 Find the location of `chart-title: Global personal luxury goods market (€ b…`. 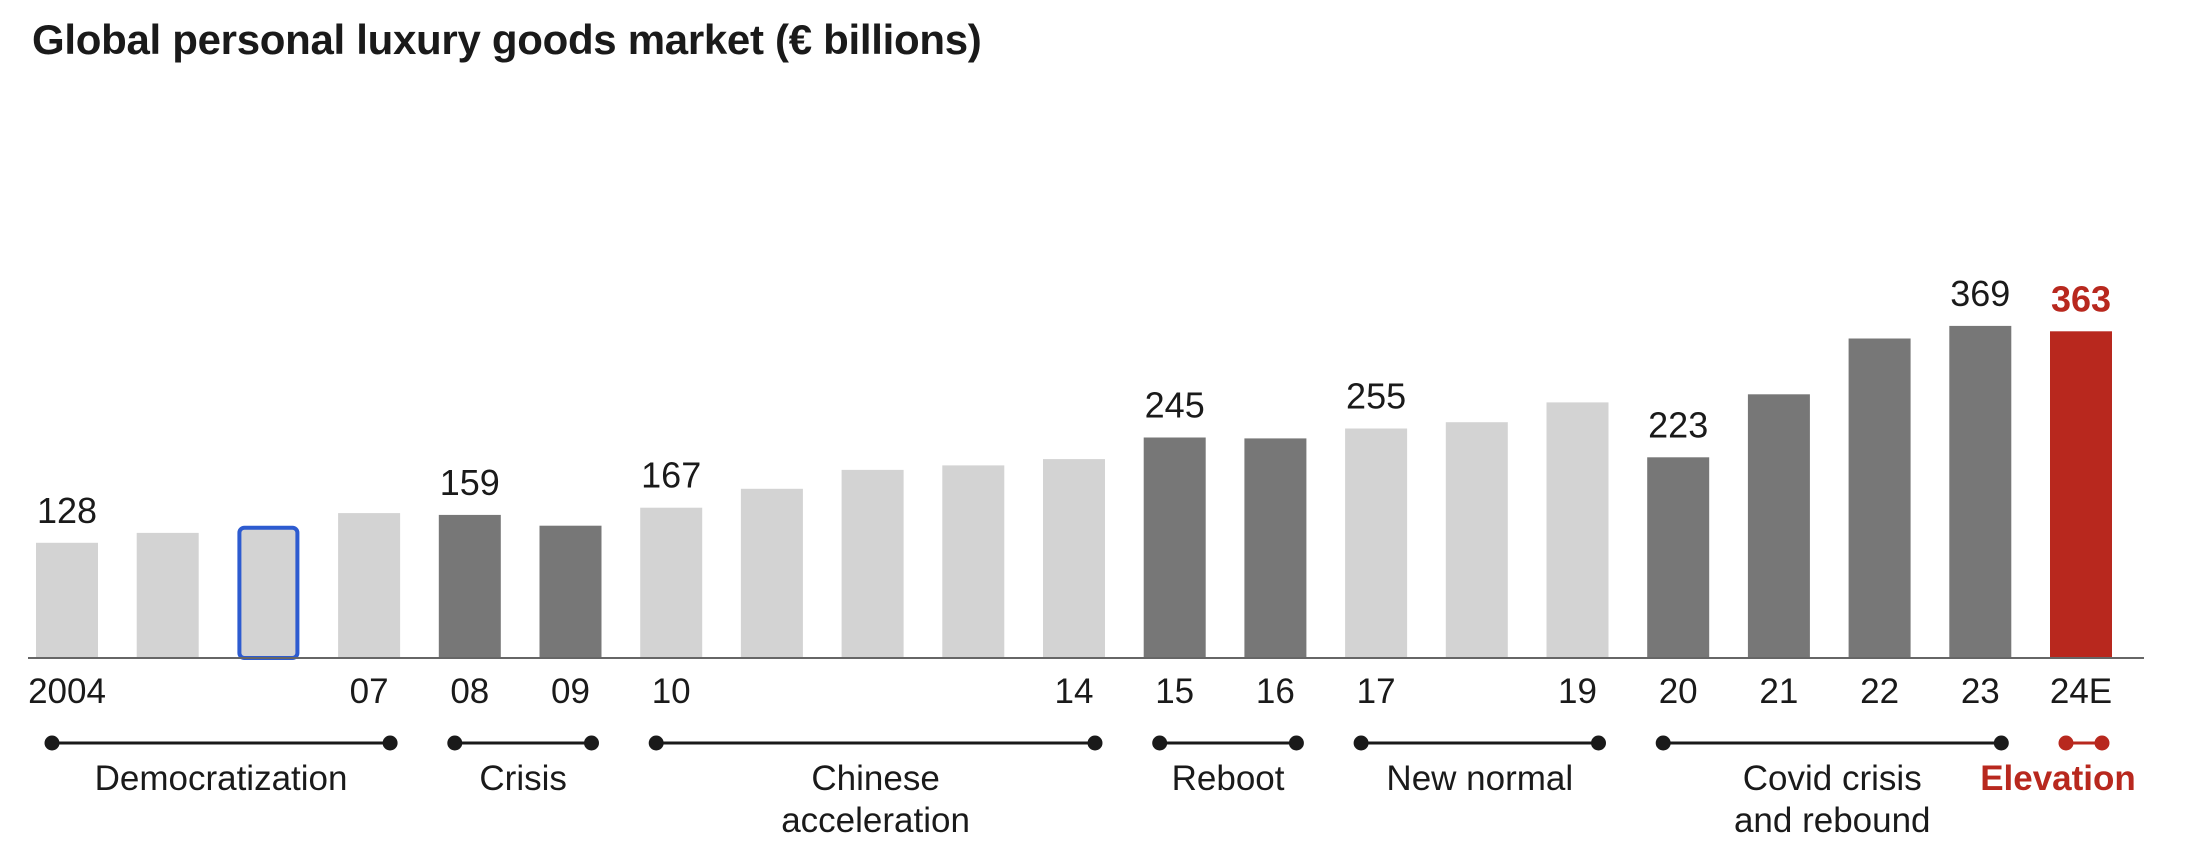

chart-title: Global personal luxury goods market (€ b… is located at coordinates (507, 39).